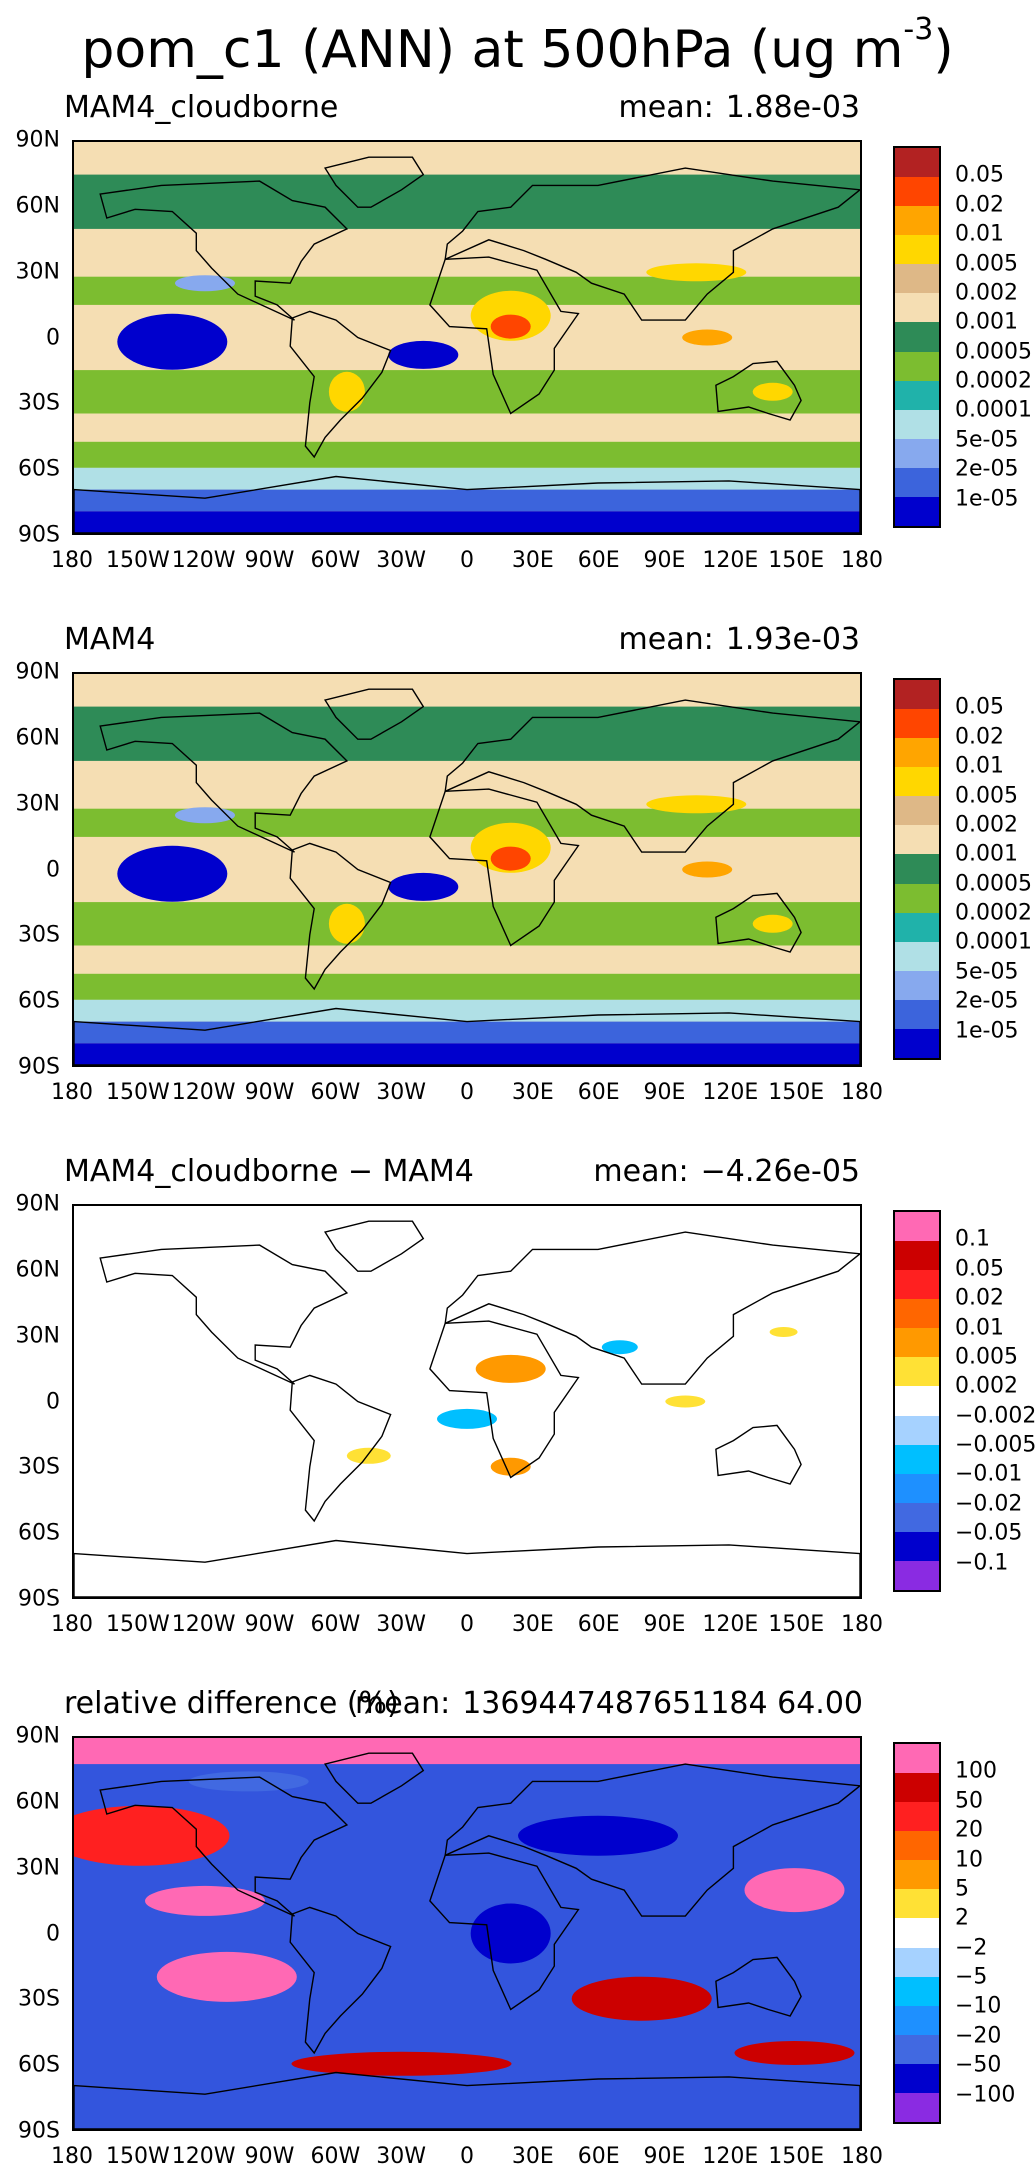 This screenshot has height=2175, width=1035. What do you see at coordinates (726, 1171) in the screenshot?
I see `panel-mean: mean: −4.26e-05` at bounding box center [726, 1171].